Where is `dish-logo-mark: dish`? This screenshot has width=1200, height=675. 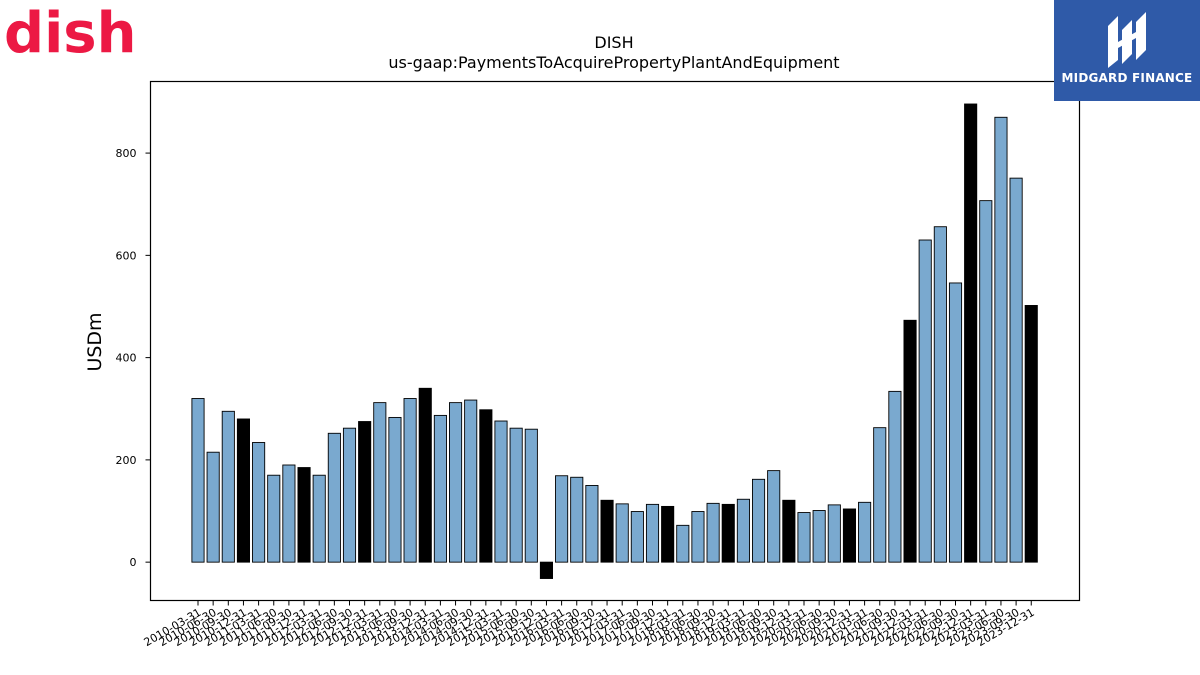 dish-logo-mark: dish is located at coordinates (70, 33).